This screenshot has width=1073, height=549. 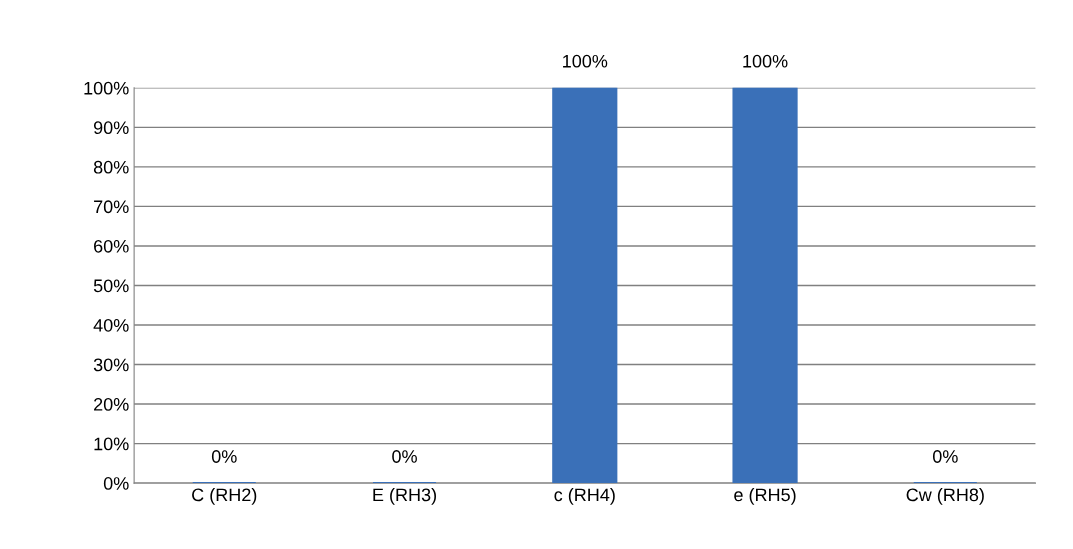 I want to click on y-tick-label: 100%, so click(x=106, y=88).